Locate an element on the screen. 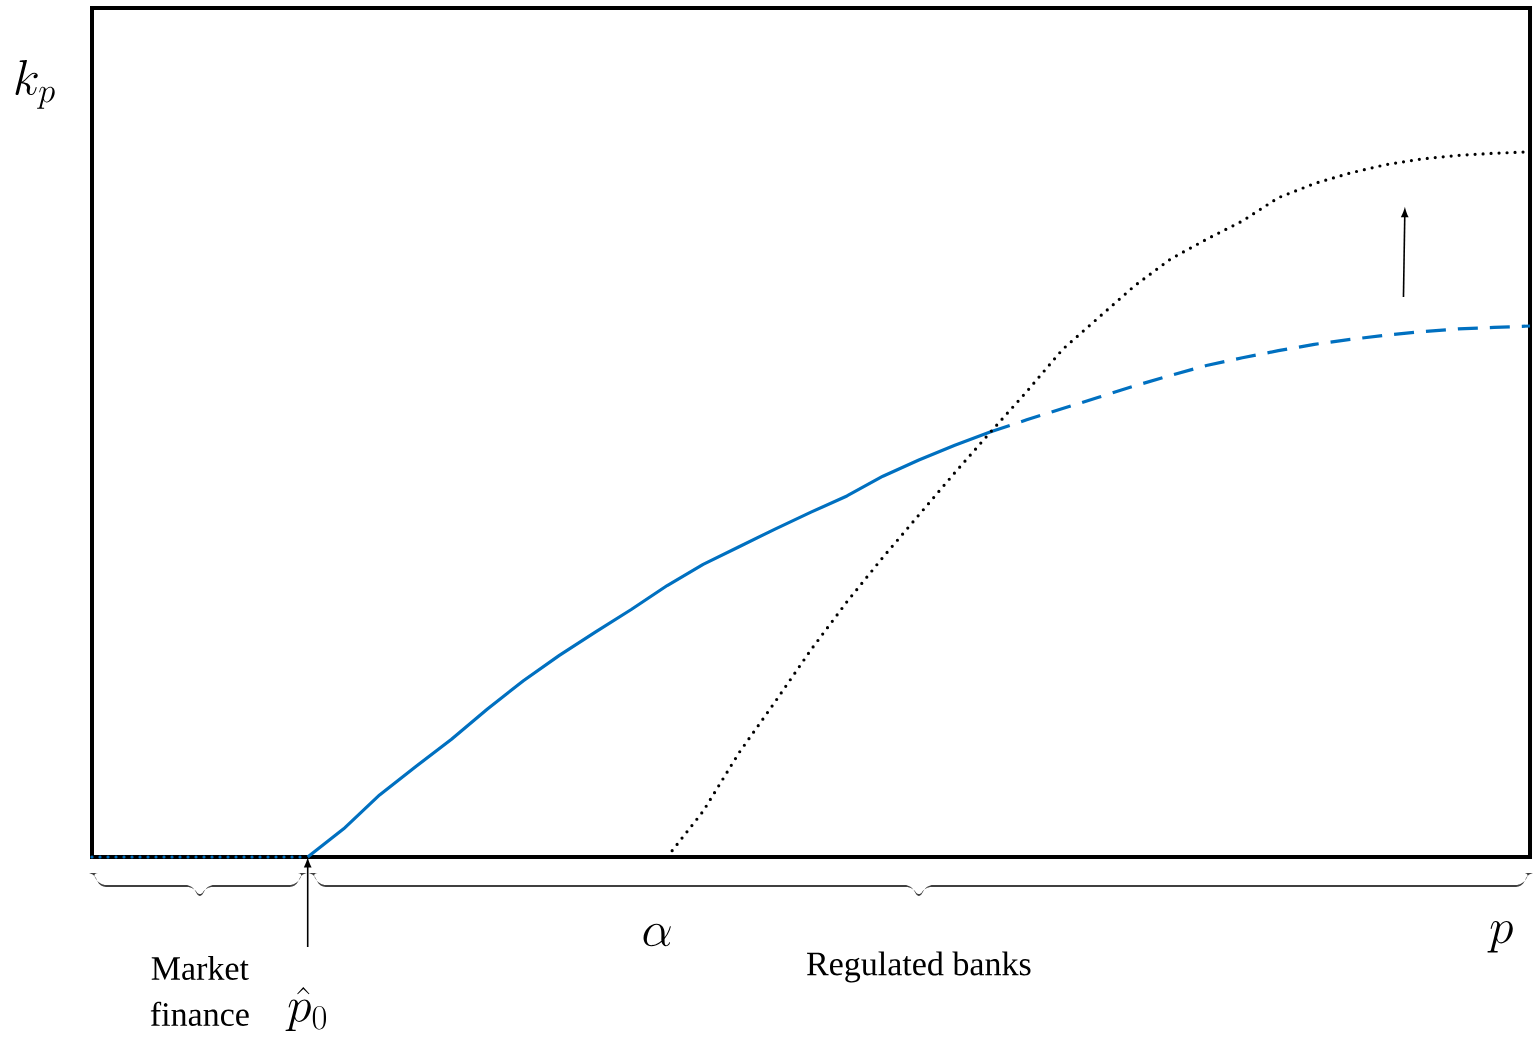 The width and height of the screenshot is (1535, 1043). x-axis-title: $p$ is located at coordinates (1500, 936).